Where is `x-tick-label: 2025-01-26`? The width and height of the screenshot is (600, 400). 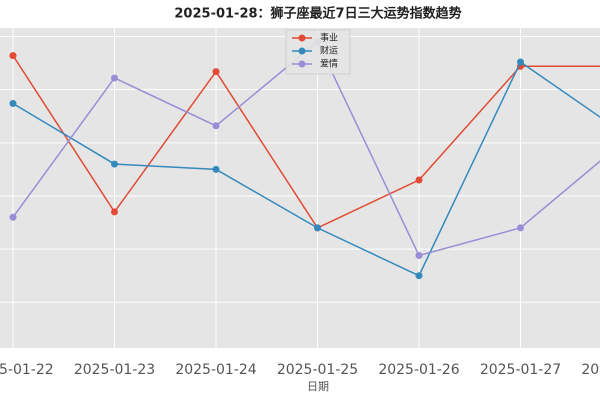 x-tick-label: 2025-01-26 is located at coordinates (418, 370).